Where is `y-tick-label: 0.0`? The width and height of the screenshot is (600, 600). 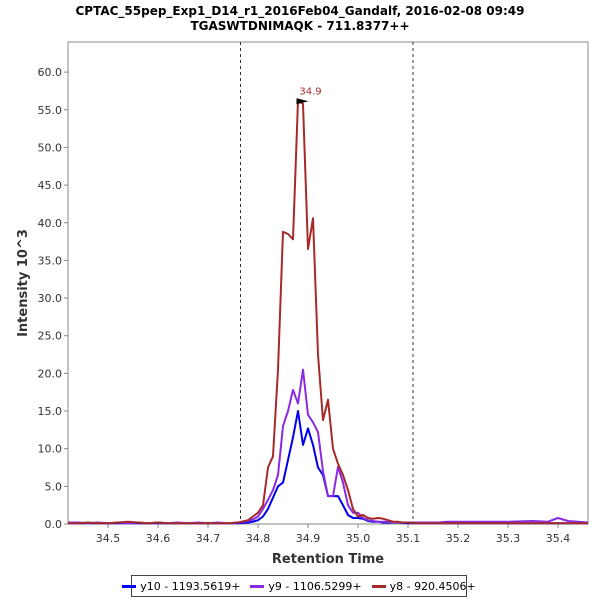
y-tick-label: 0.0 is located at coordinates (54, 524).